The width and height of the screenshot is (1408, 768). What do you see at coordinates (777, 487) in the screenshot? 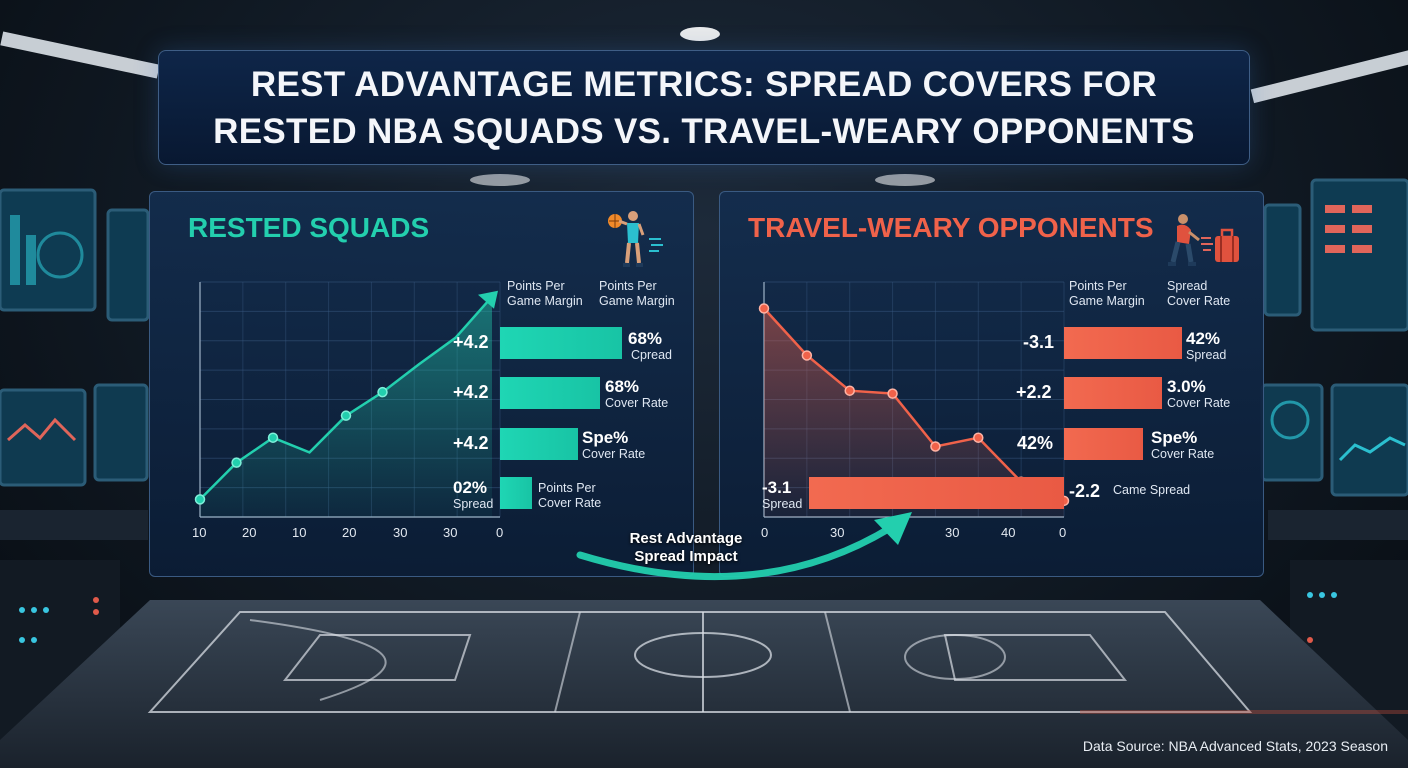
I see `weary-row-4-value-big: -3.1` at bounding box center [777, 487].